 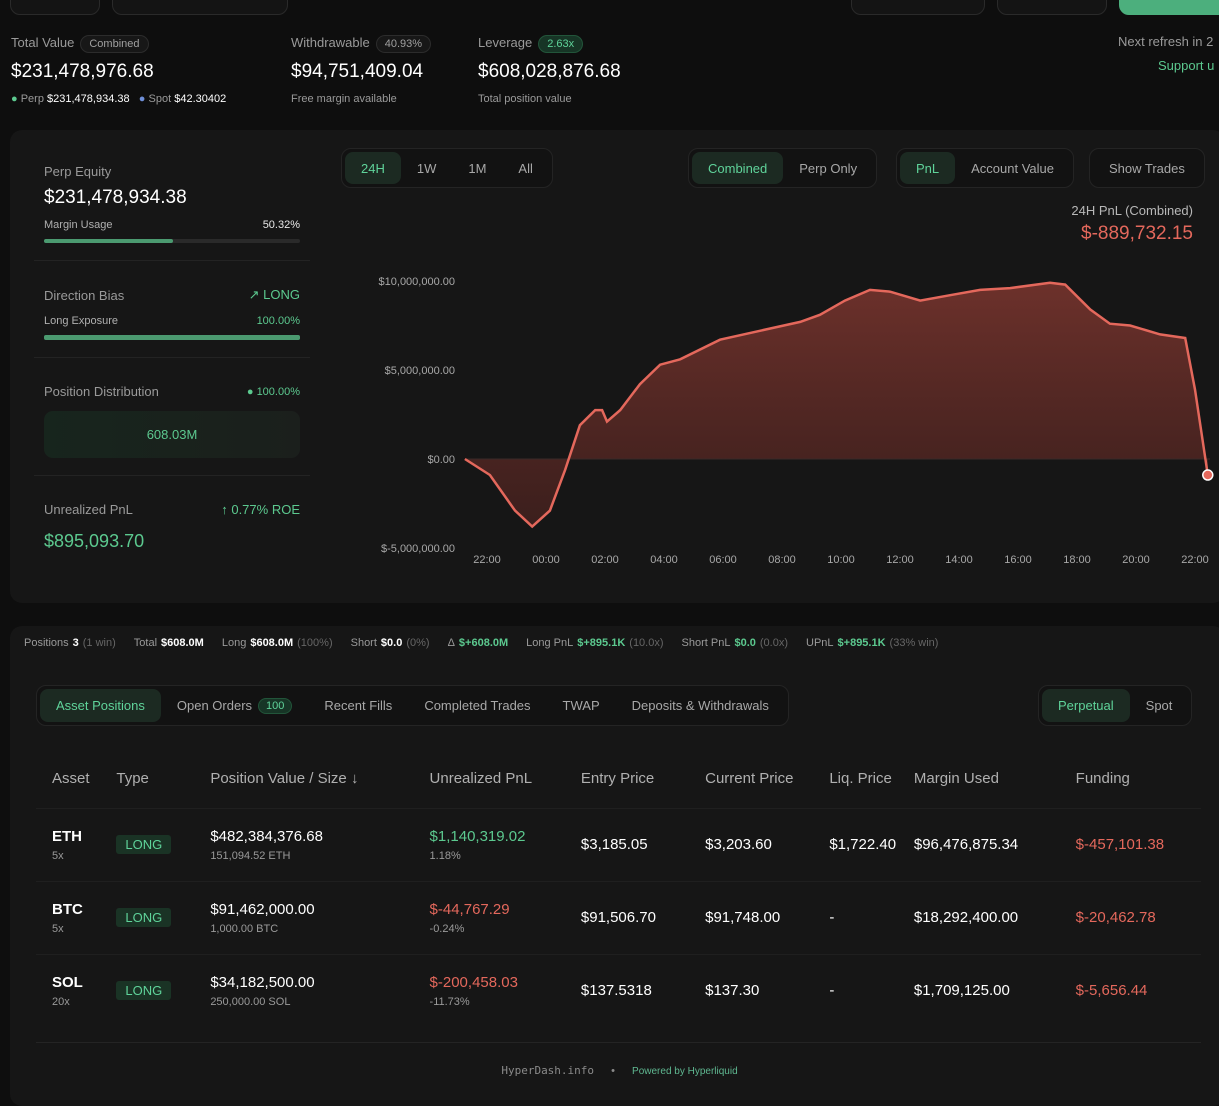 What do you see at coordinates (617, 779) in the screenshot?
I see `column-header: Entry Price` at bounding box center [617, 779].